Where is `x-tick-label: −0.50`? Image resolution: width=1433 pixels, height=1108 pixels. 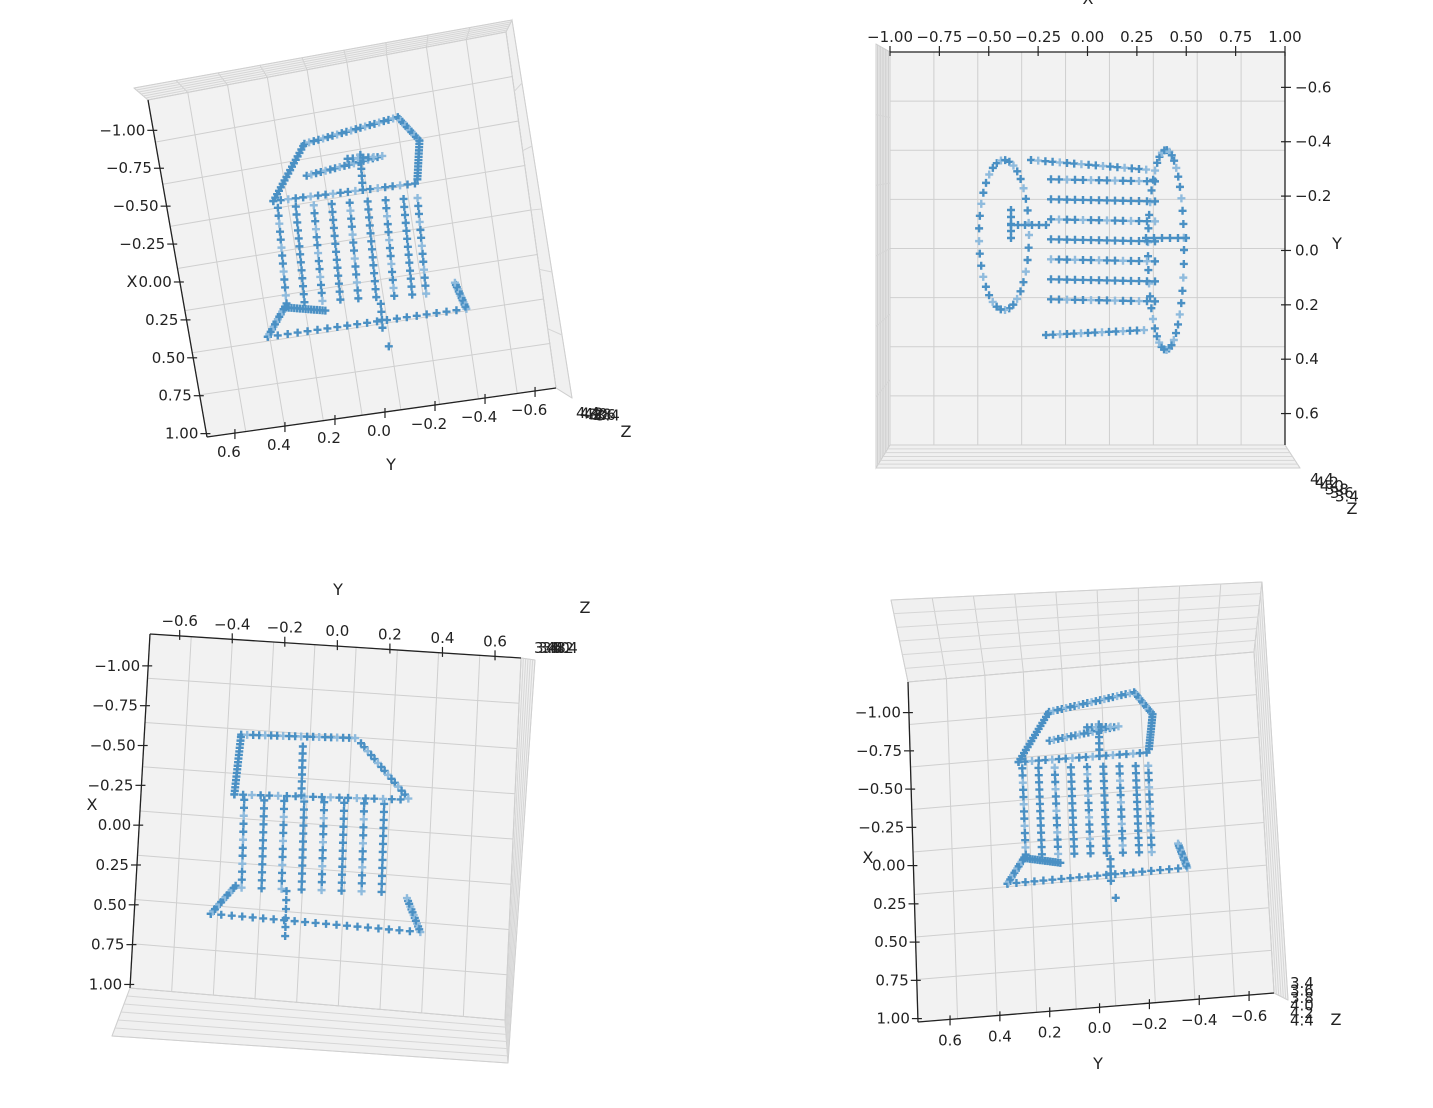 x-tick-label: −0.50 is located at coordinates (989, 37).